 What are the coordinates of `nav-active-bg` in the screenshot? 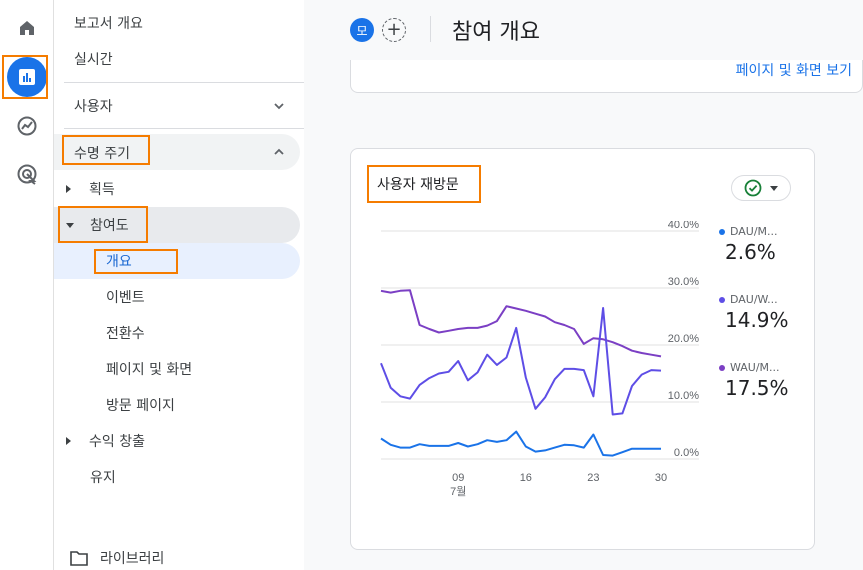 It's located at (177, 261).